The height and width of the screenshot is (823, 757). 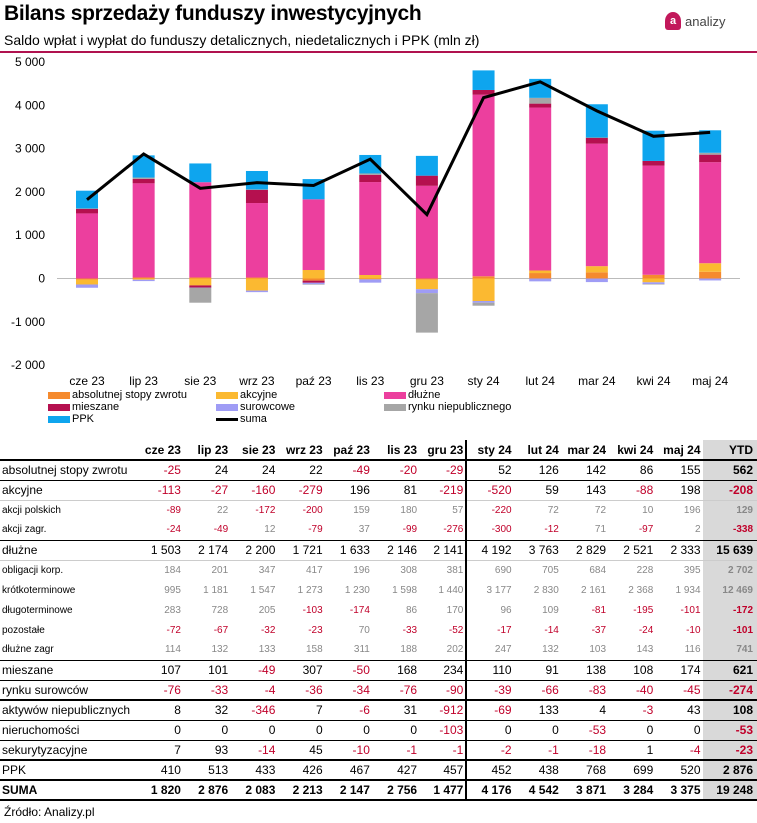 I want to click on row-label: długoterminowe, so click(x=37, y=610).